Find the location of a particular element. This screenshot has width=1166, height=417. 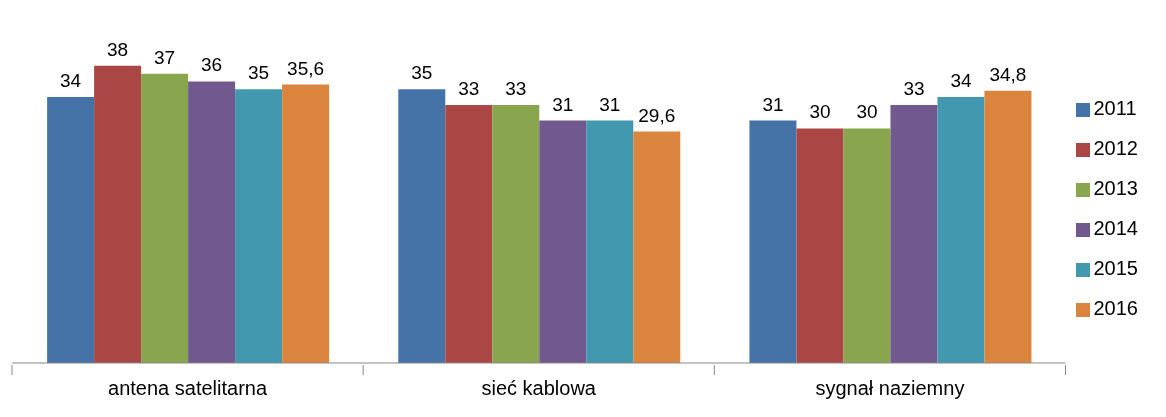

legend-label: 2013 is located at coordinates (1115, 188).